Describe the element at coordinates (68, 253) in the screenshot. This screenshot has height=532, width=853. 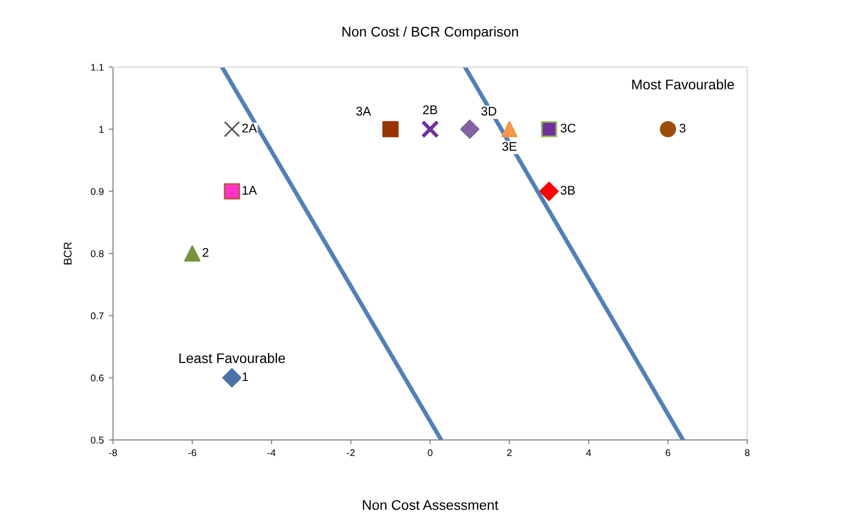
I see `y-axis-title: BCR` at that location.